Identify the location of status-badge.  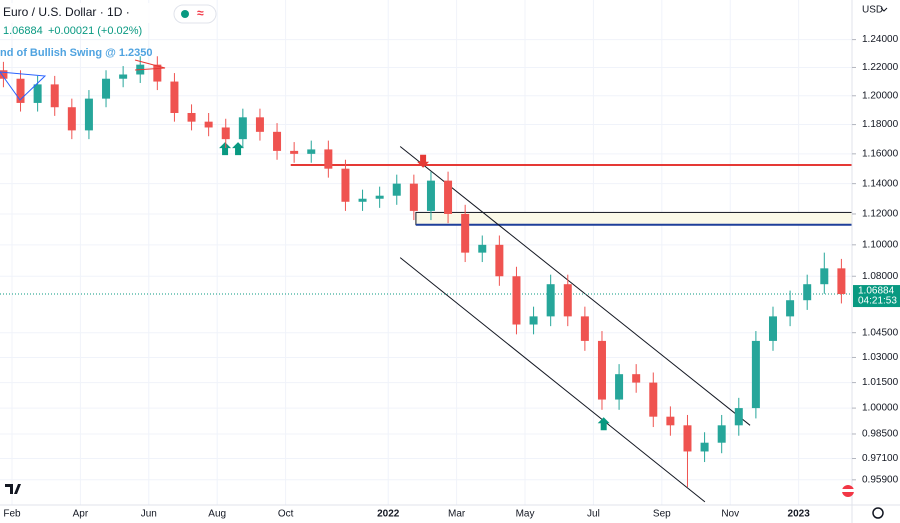
(195, 14).